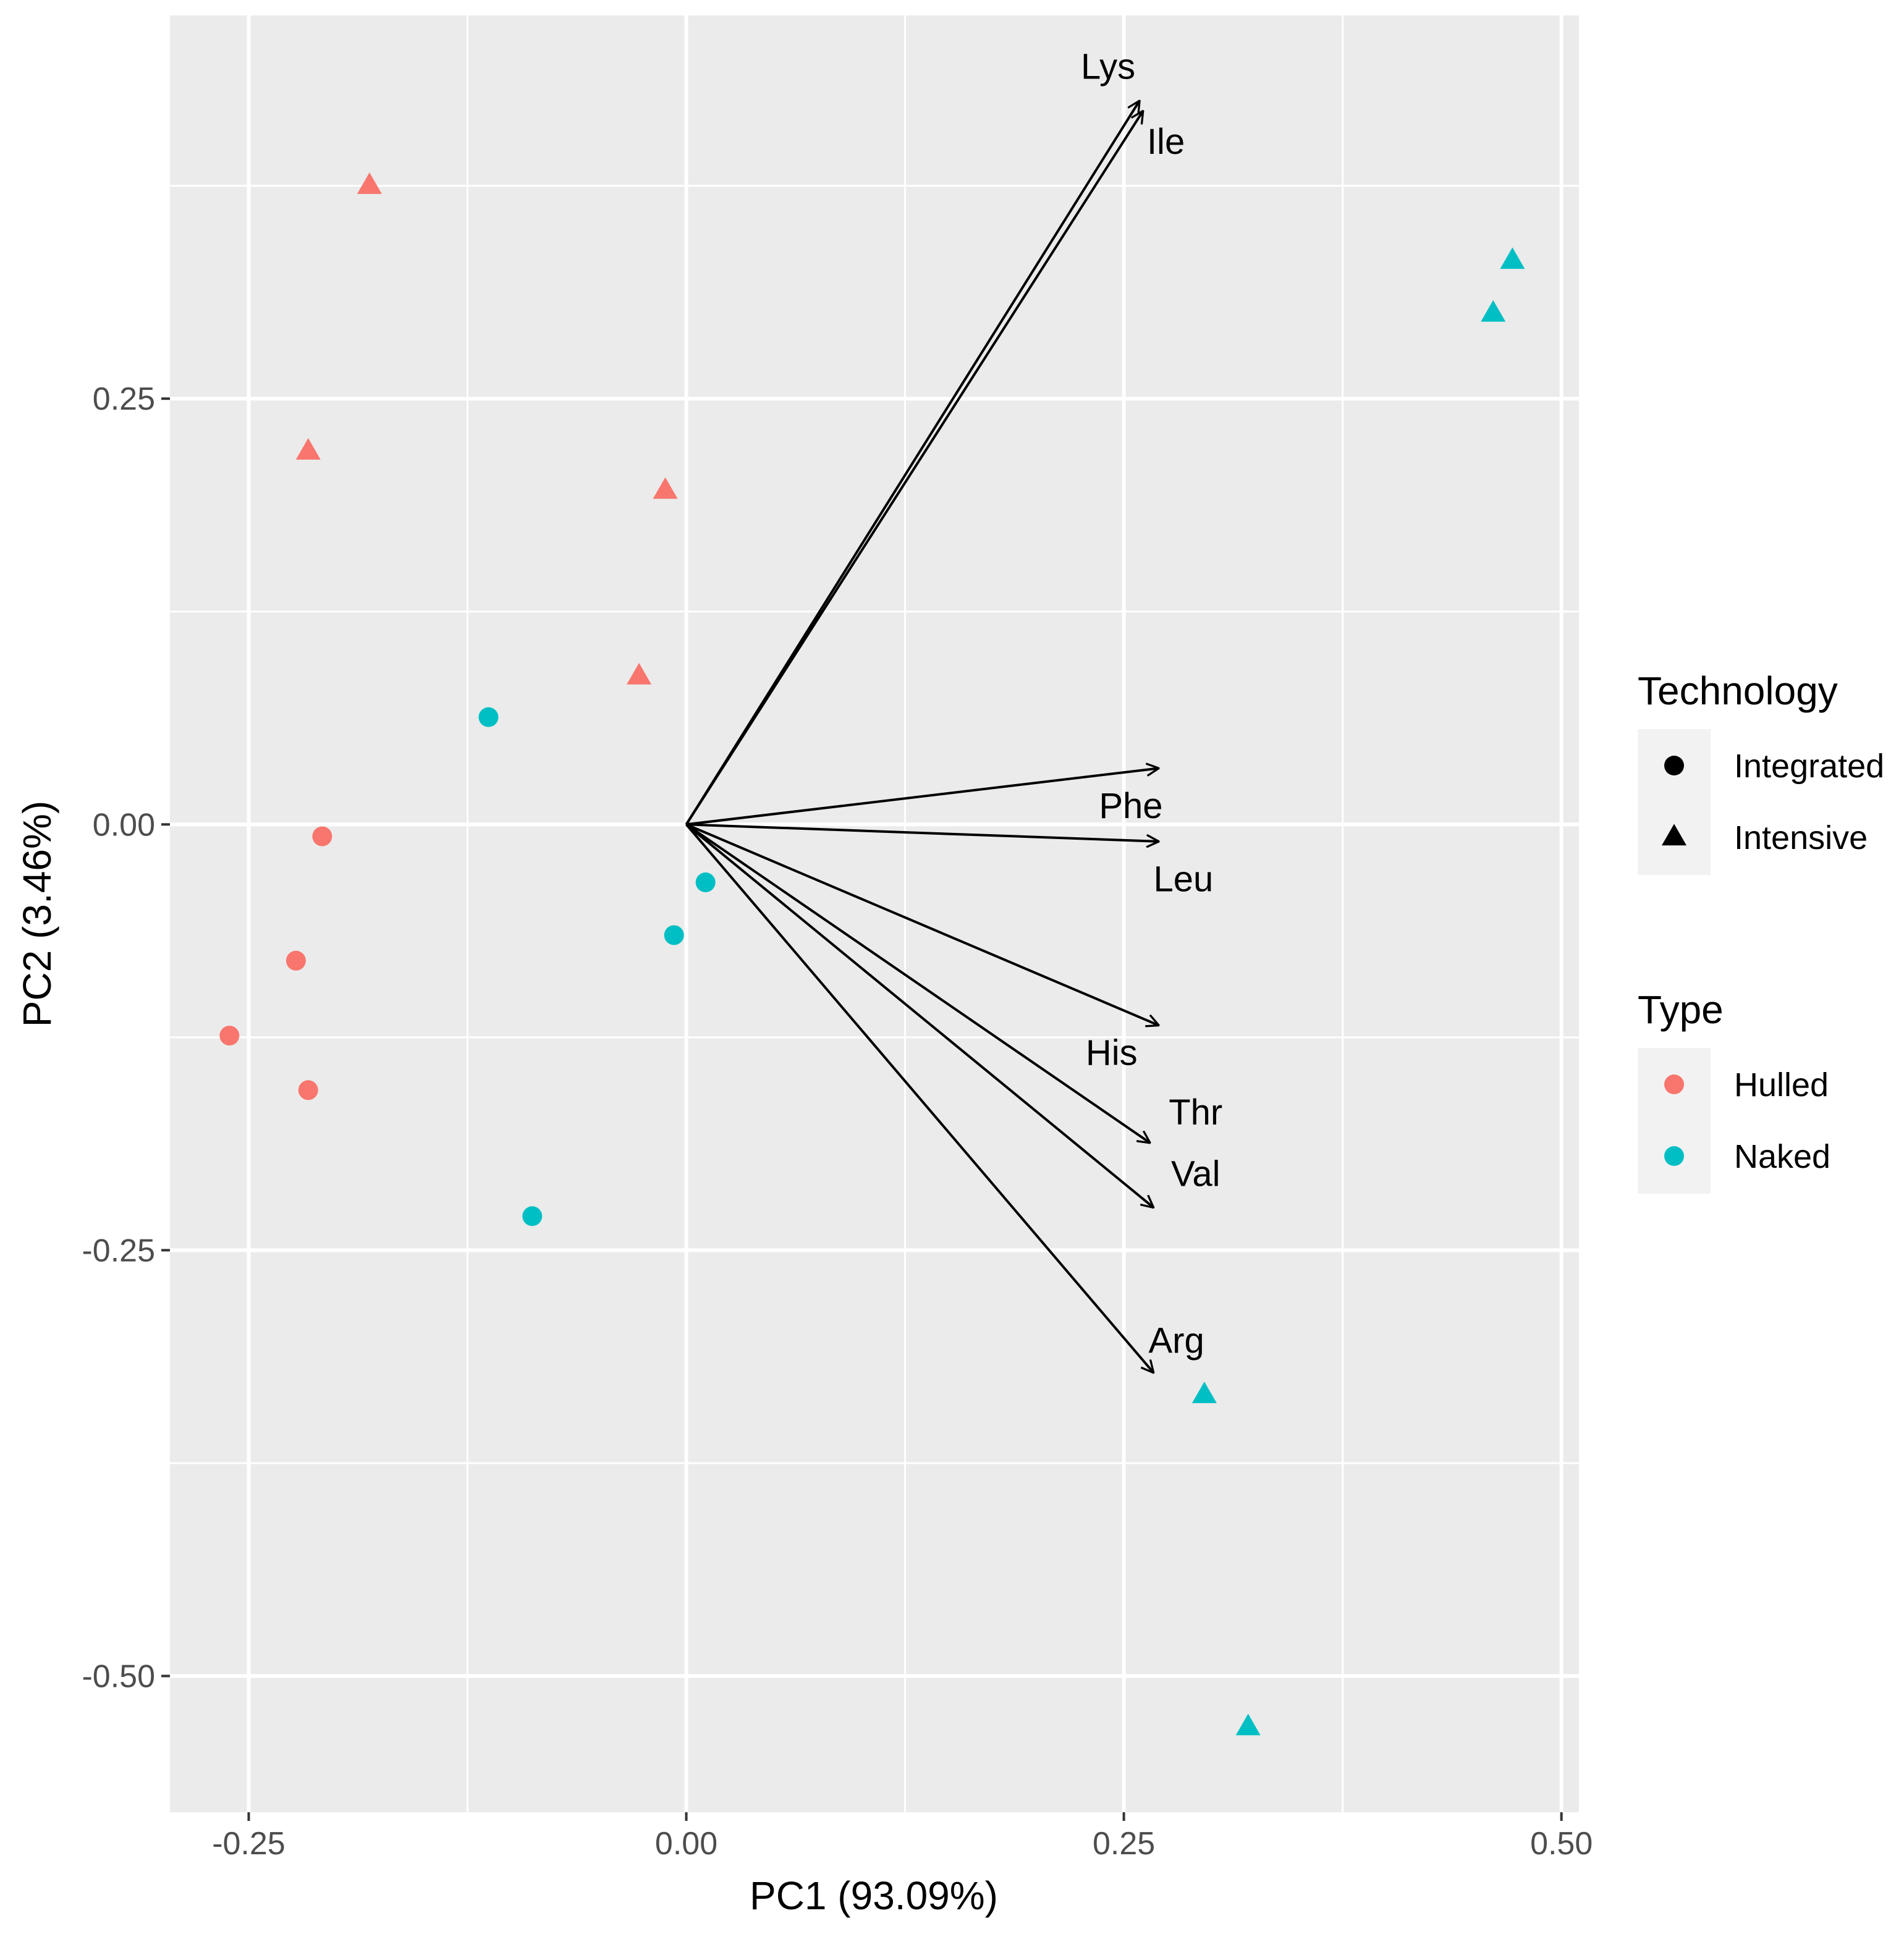 The width and height of the screenshot is (1904, 1942). Describe the element at coordinates (922, 924) in the screenshot. I see `loading-arrow-his` at that location.